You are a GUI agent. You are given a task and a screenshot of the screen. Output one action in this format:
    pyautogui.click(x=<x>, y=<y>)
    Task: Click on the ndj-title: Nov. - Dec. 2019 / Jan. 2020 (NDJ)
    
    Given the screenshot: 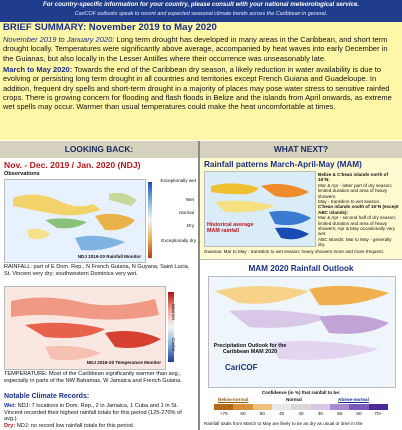 What is the action you would take?
    pyautogui.click(x=72, y=165)
    